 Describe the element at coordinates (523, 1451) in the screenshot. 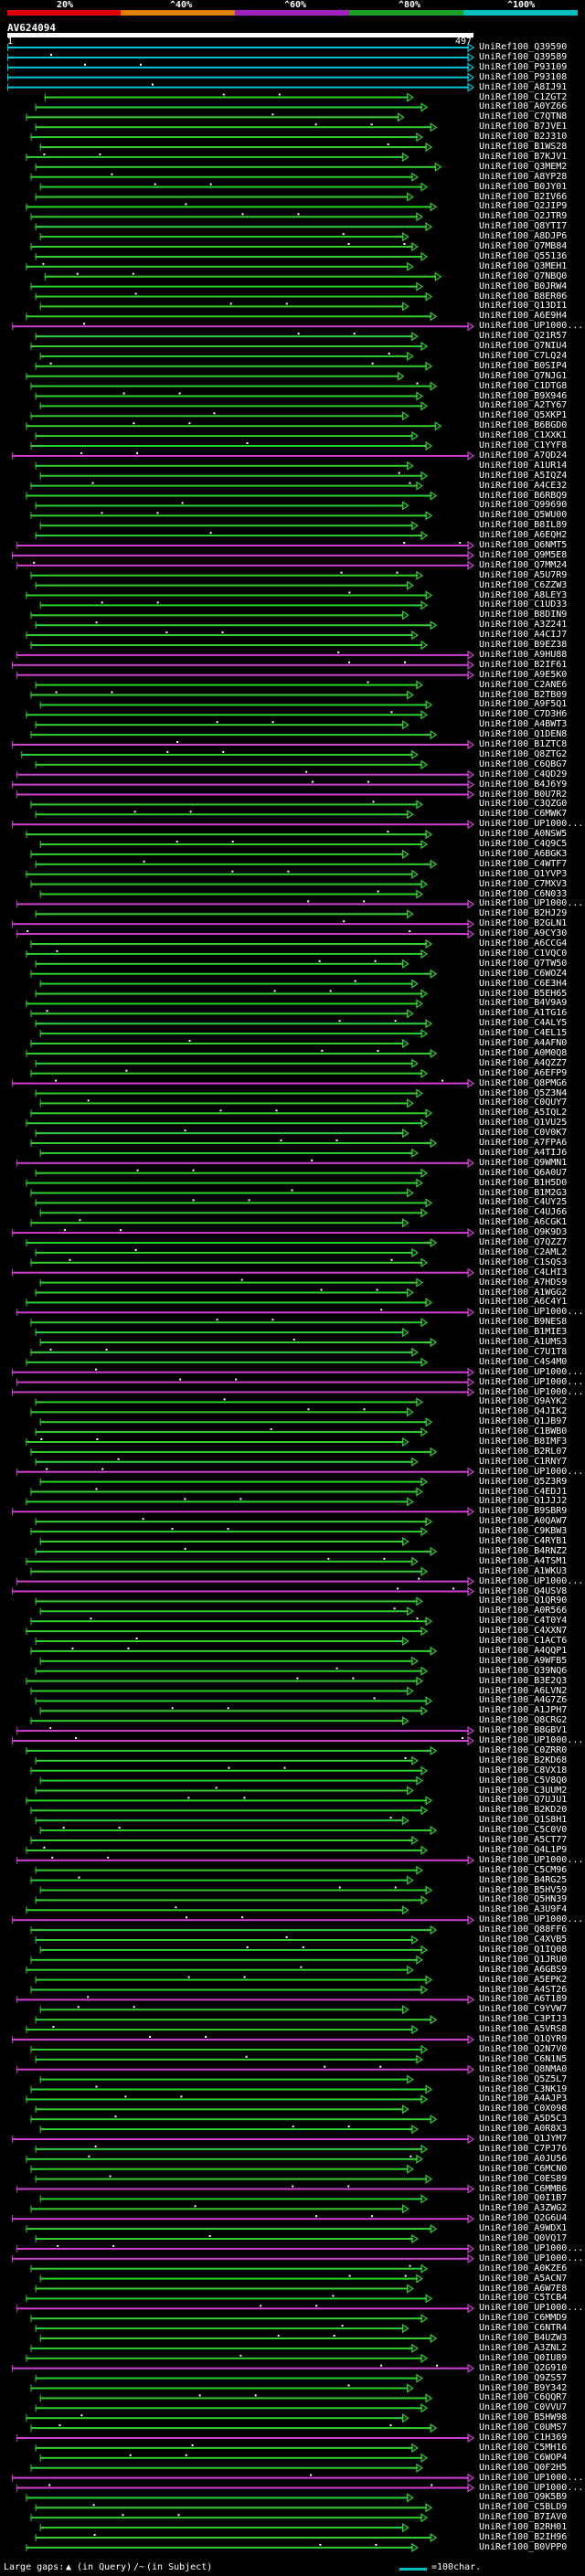

I see `hit-label-link: UniRef100_B2RL07` at that location.